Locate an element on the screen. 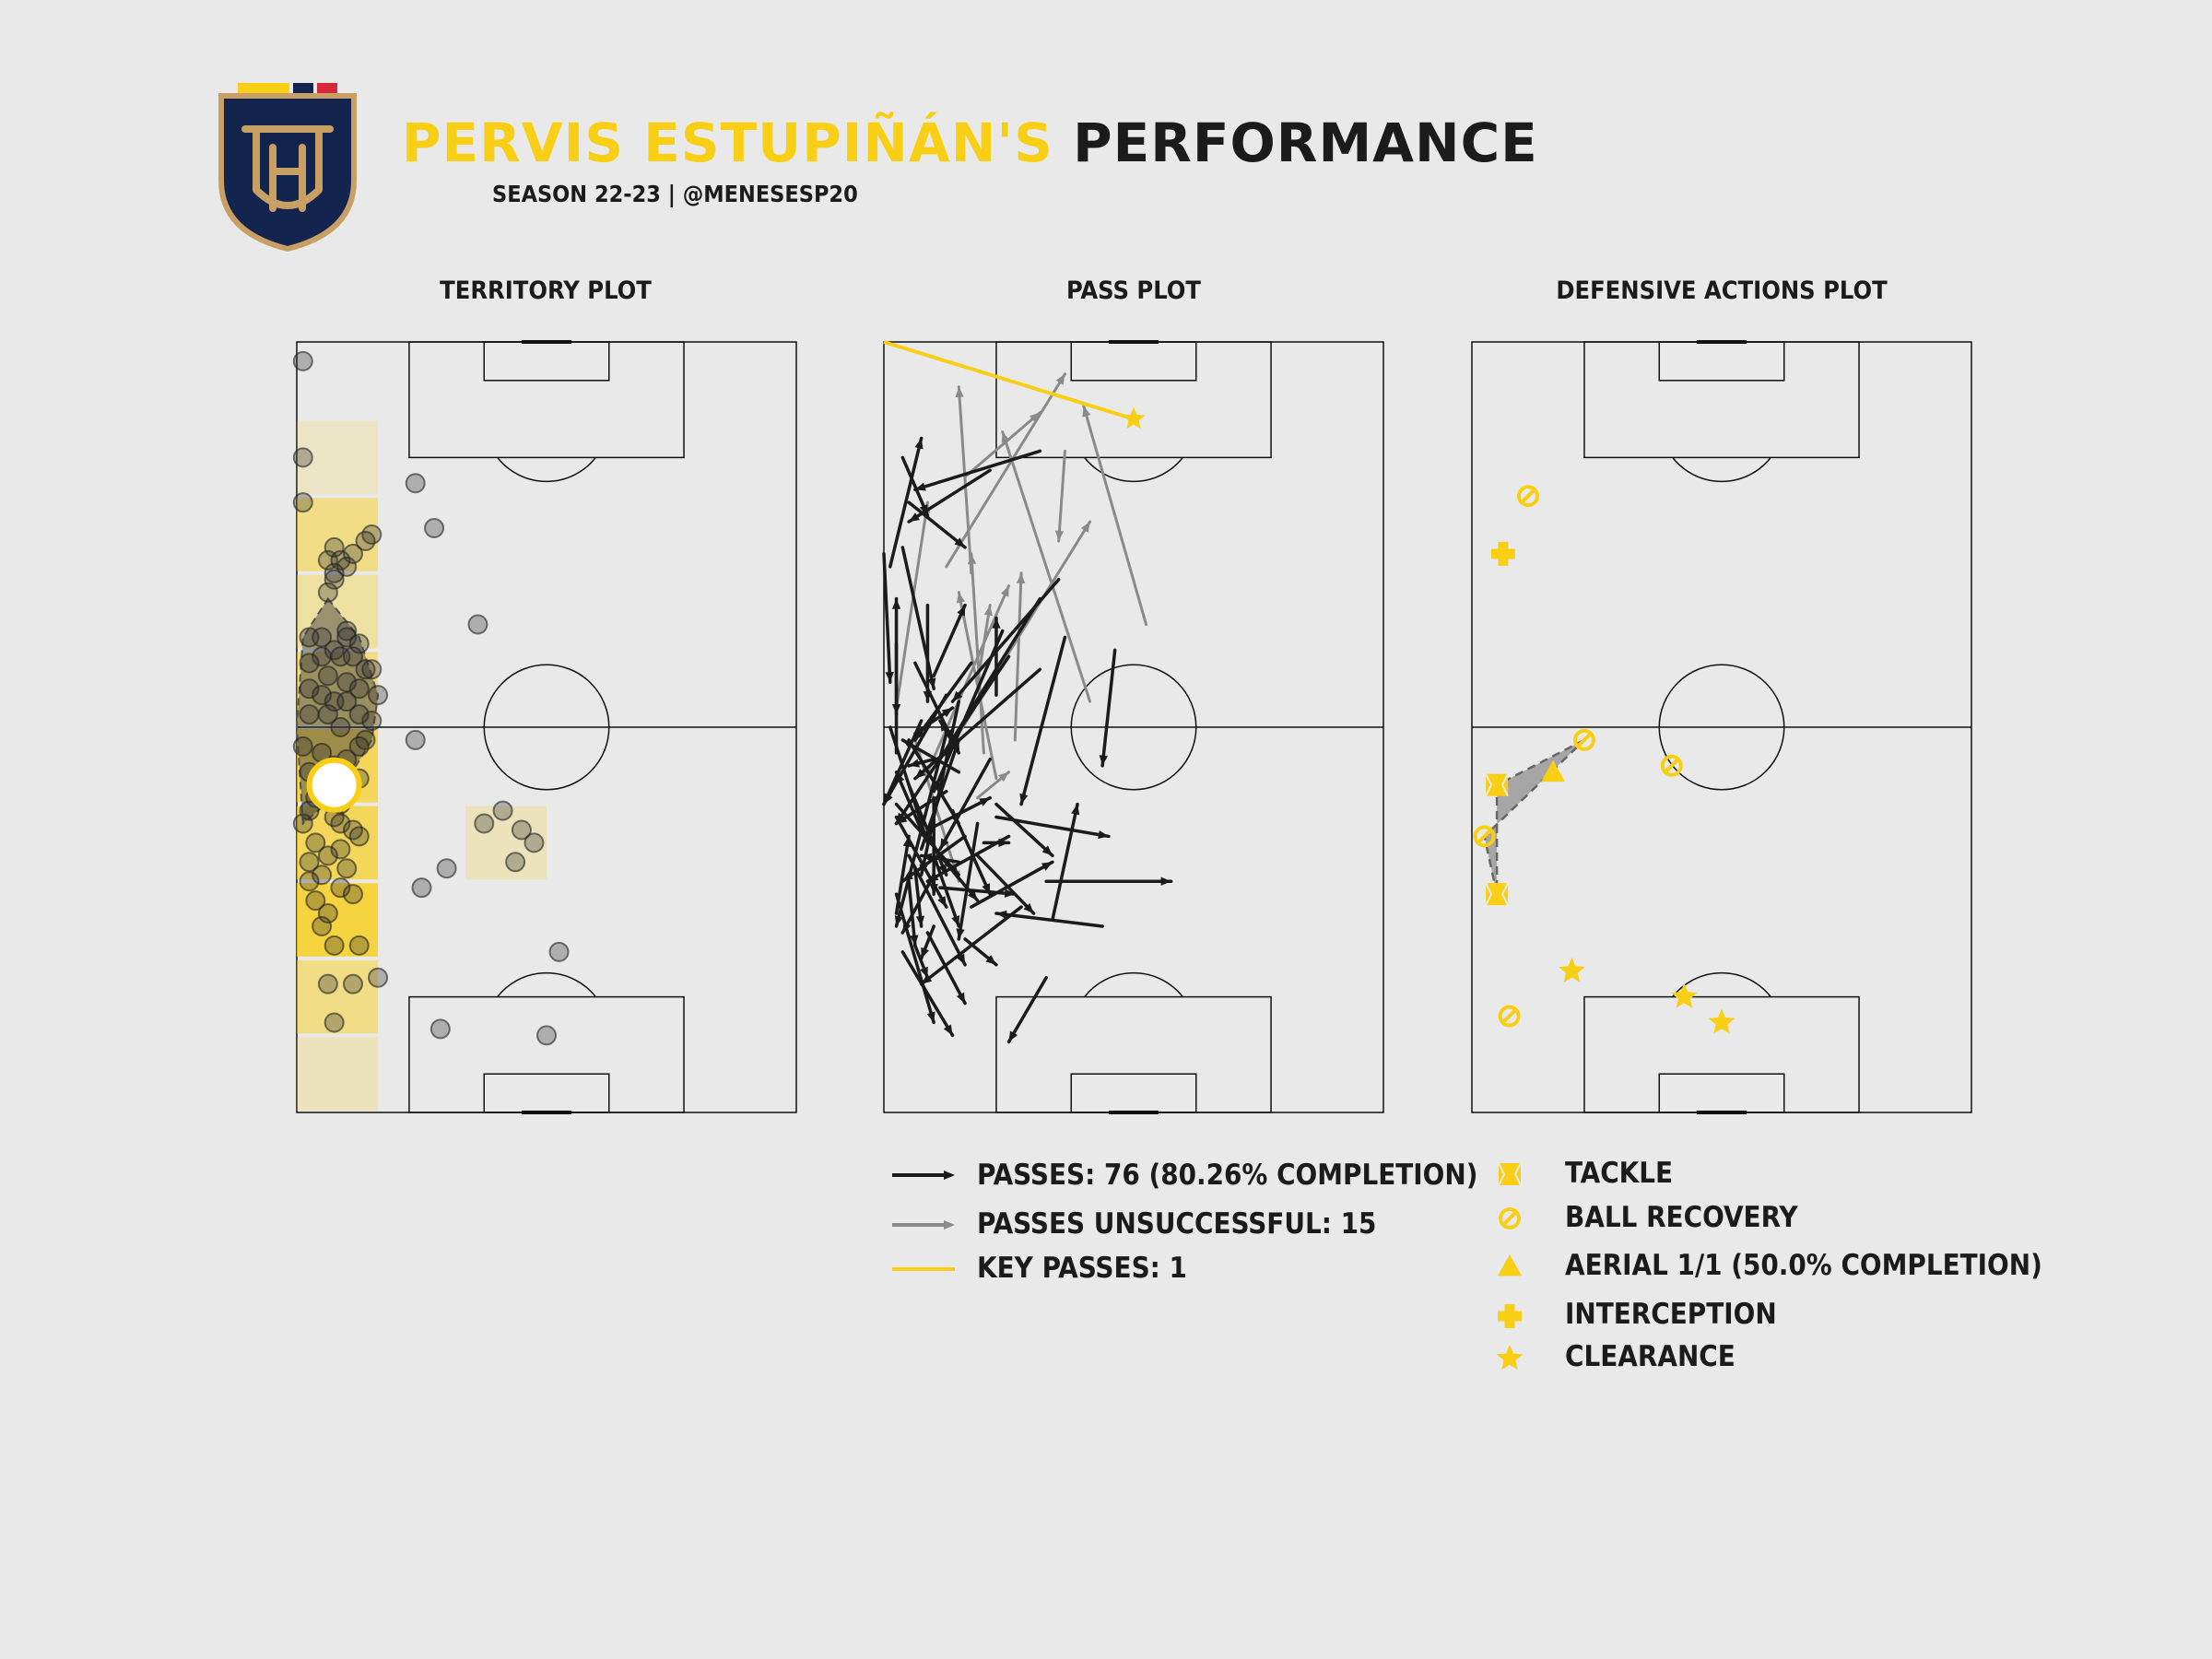  legend-clearance-marker is located at coordinates (1510, 1358).